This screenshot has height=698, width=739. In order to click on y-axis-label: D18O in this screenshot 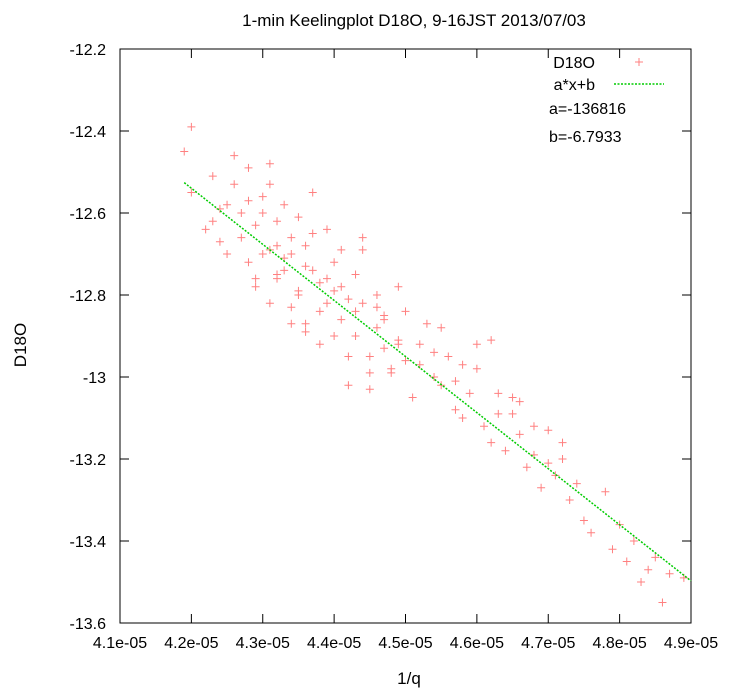, I will do `click(20, 345)`.